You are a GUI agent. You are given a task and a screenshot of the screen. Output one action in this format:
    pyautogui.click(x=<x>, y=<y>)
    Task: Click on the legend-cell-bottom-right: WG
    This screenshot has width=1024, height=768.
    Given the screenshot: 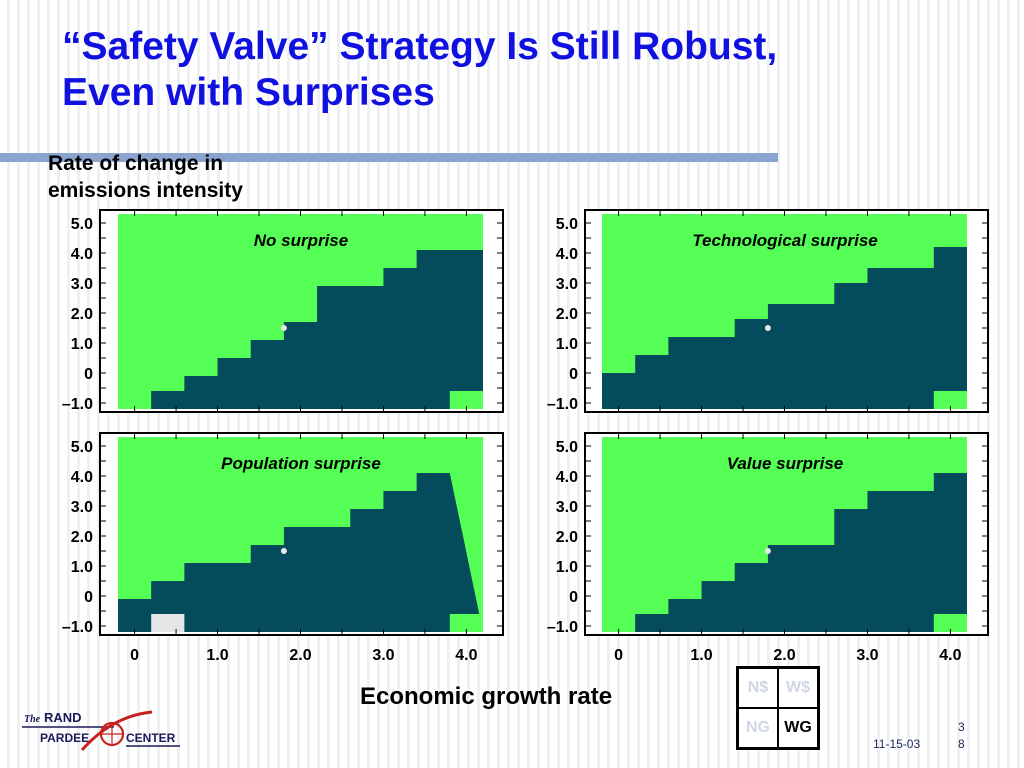 What is the action you would take?
    pyautogui.click(x=798, y=728)
    